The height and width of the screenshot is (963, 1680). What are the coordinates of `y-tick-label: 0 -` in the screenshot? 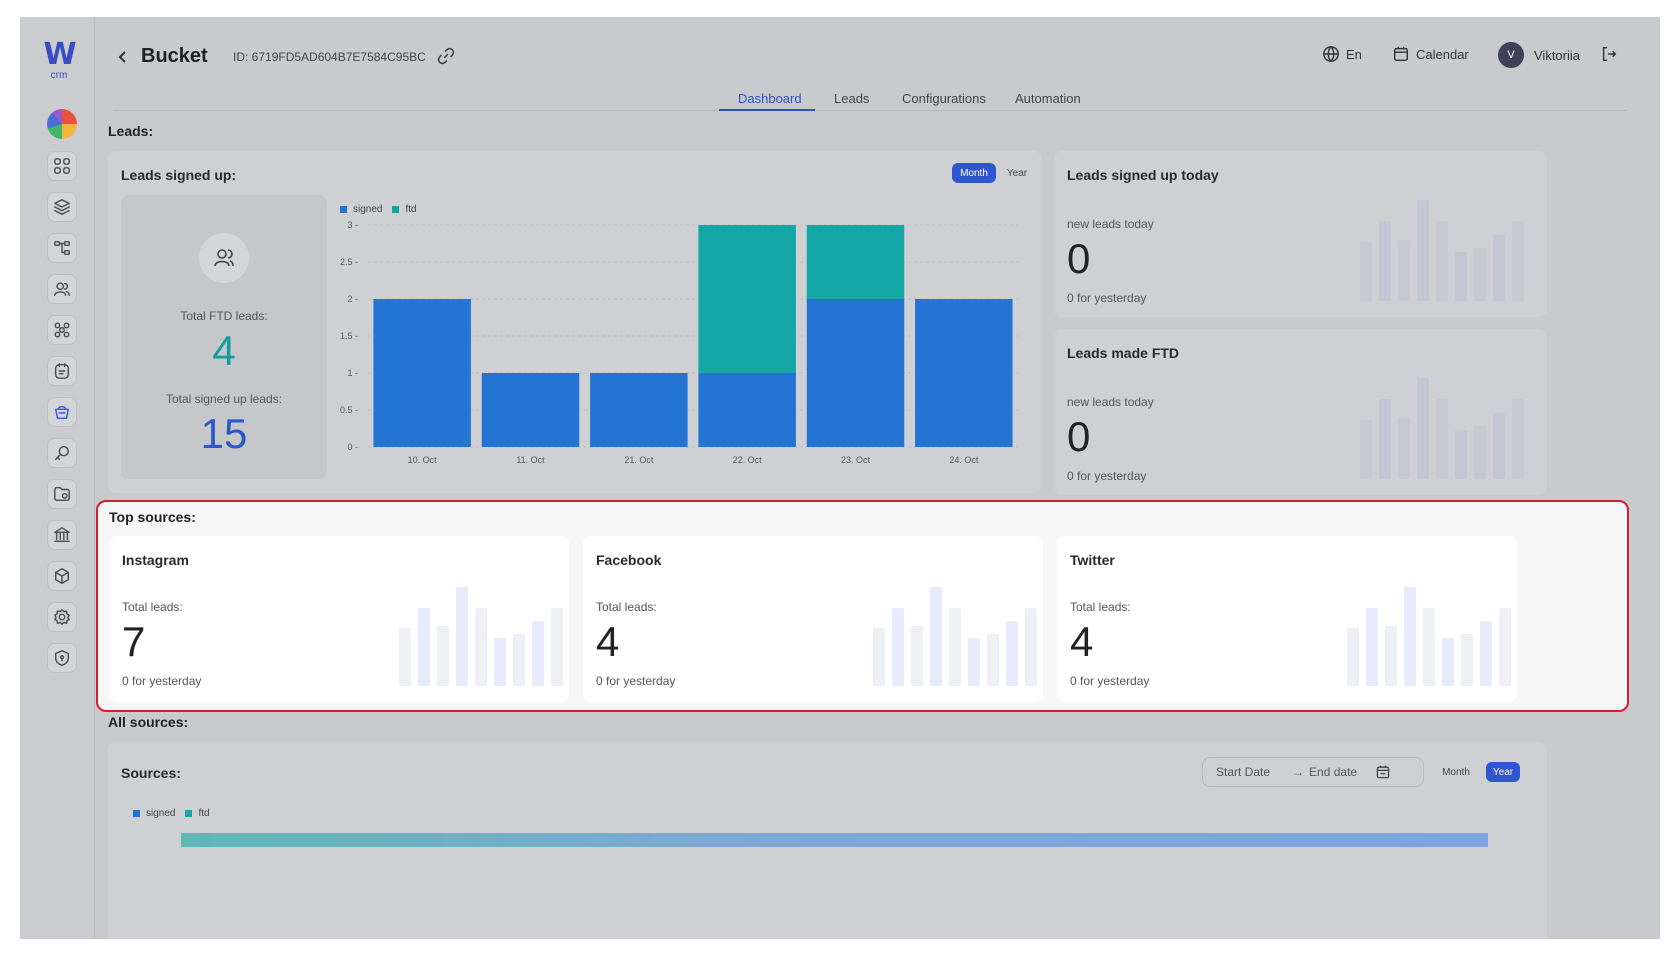 It's located at (352, 447).